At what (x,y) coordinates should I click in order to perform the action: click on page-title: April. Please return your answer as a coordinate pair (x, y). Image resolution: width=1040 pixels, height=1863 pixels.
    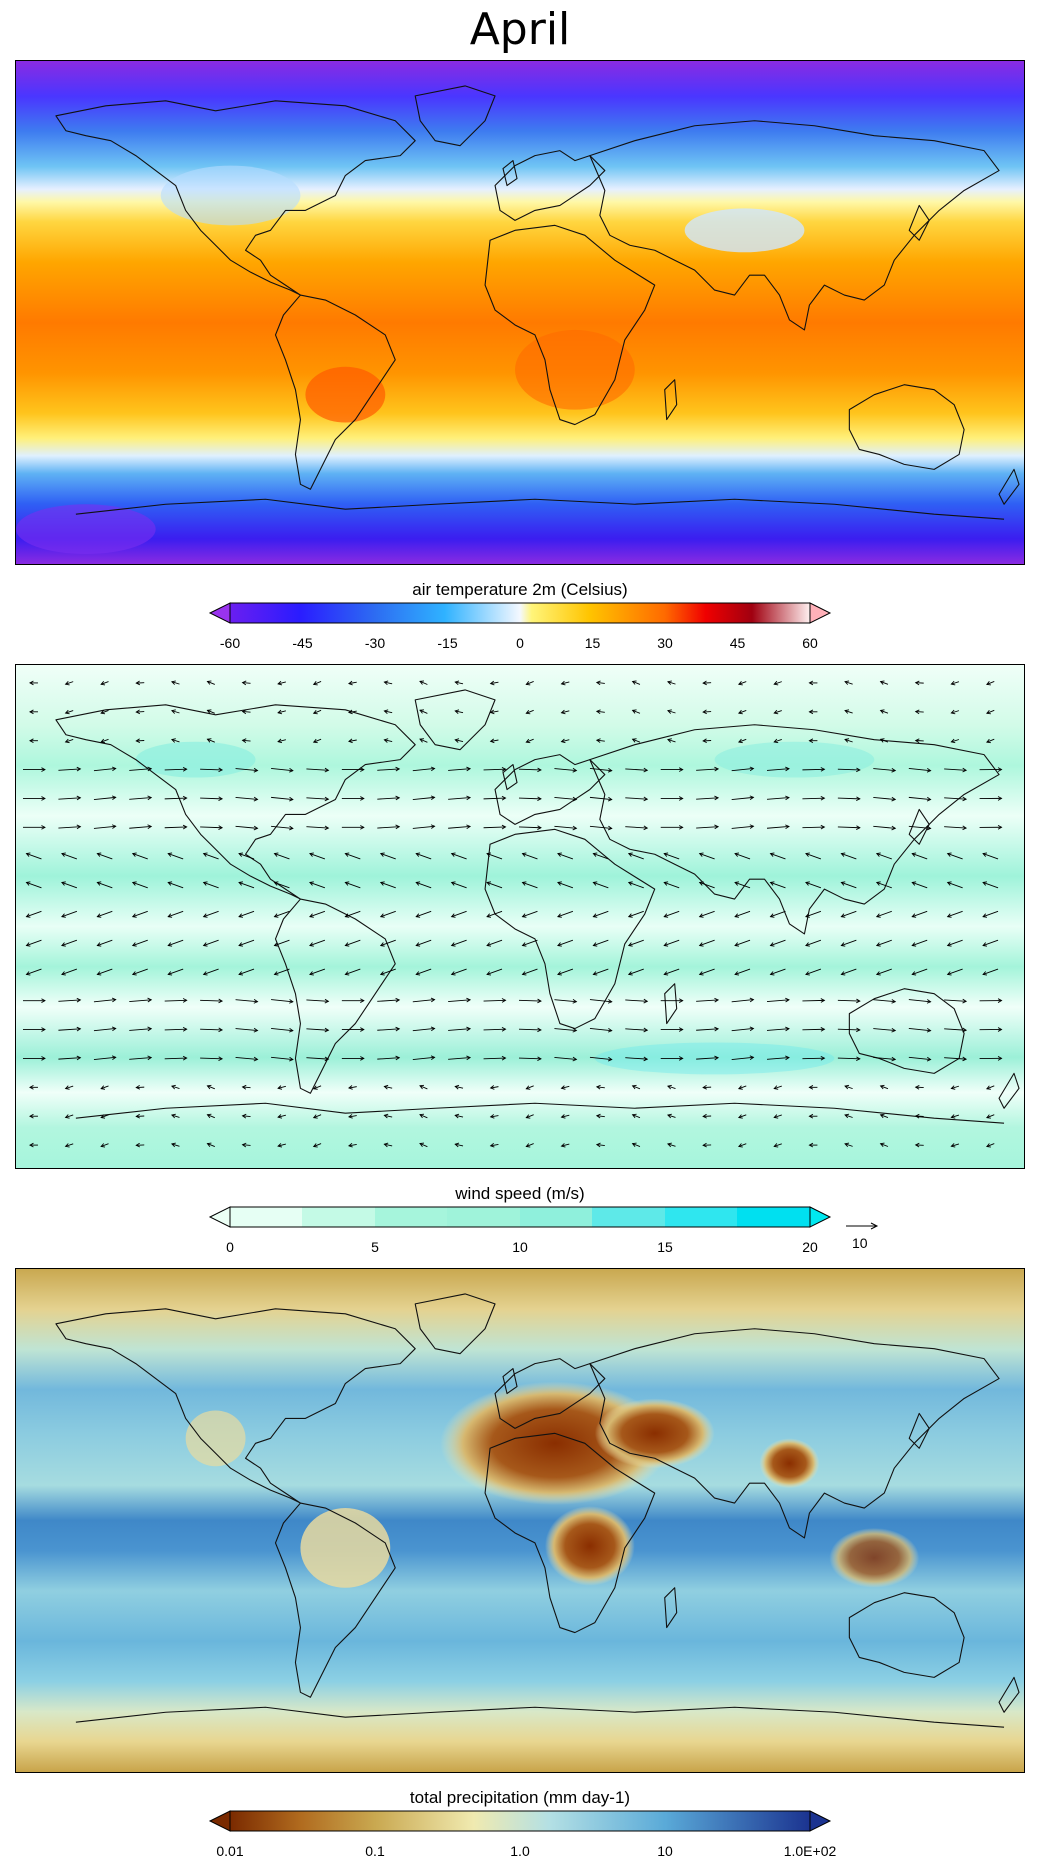
    Looking at the image, I should click on (520, 29).